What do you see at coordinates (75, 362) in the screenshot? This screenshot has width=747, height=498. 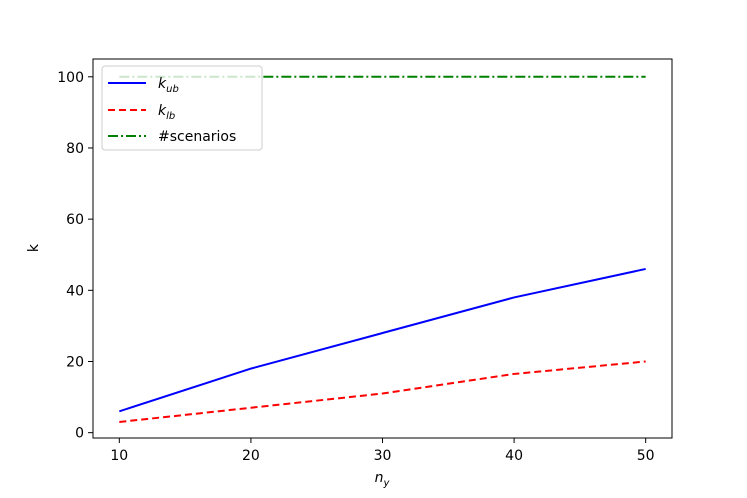 I see `y-tick-label: 20` at bounding box center [75, 362].